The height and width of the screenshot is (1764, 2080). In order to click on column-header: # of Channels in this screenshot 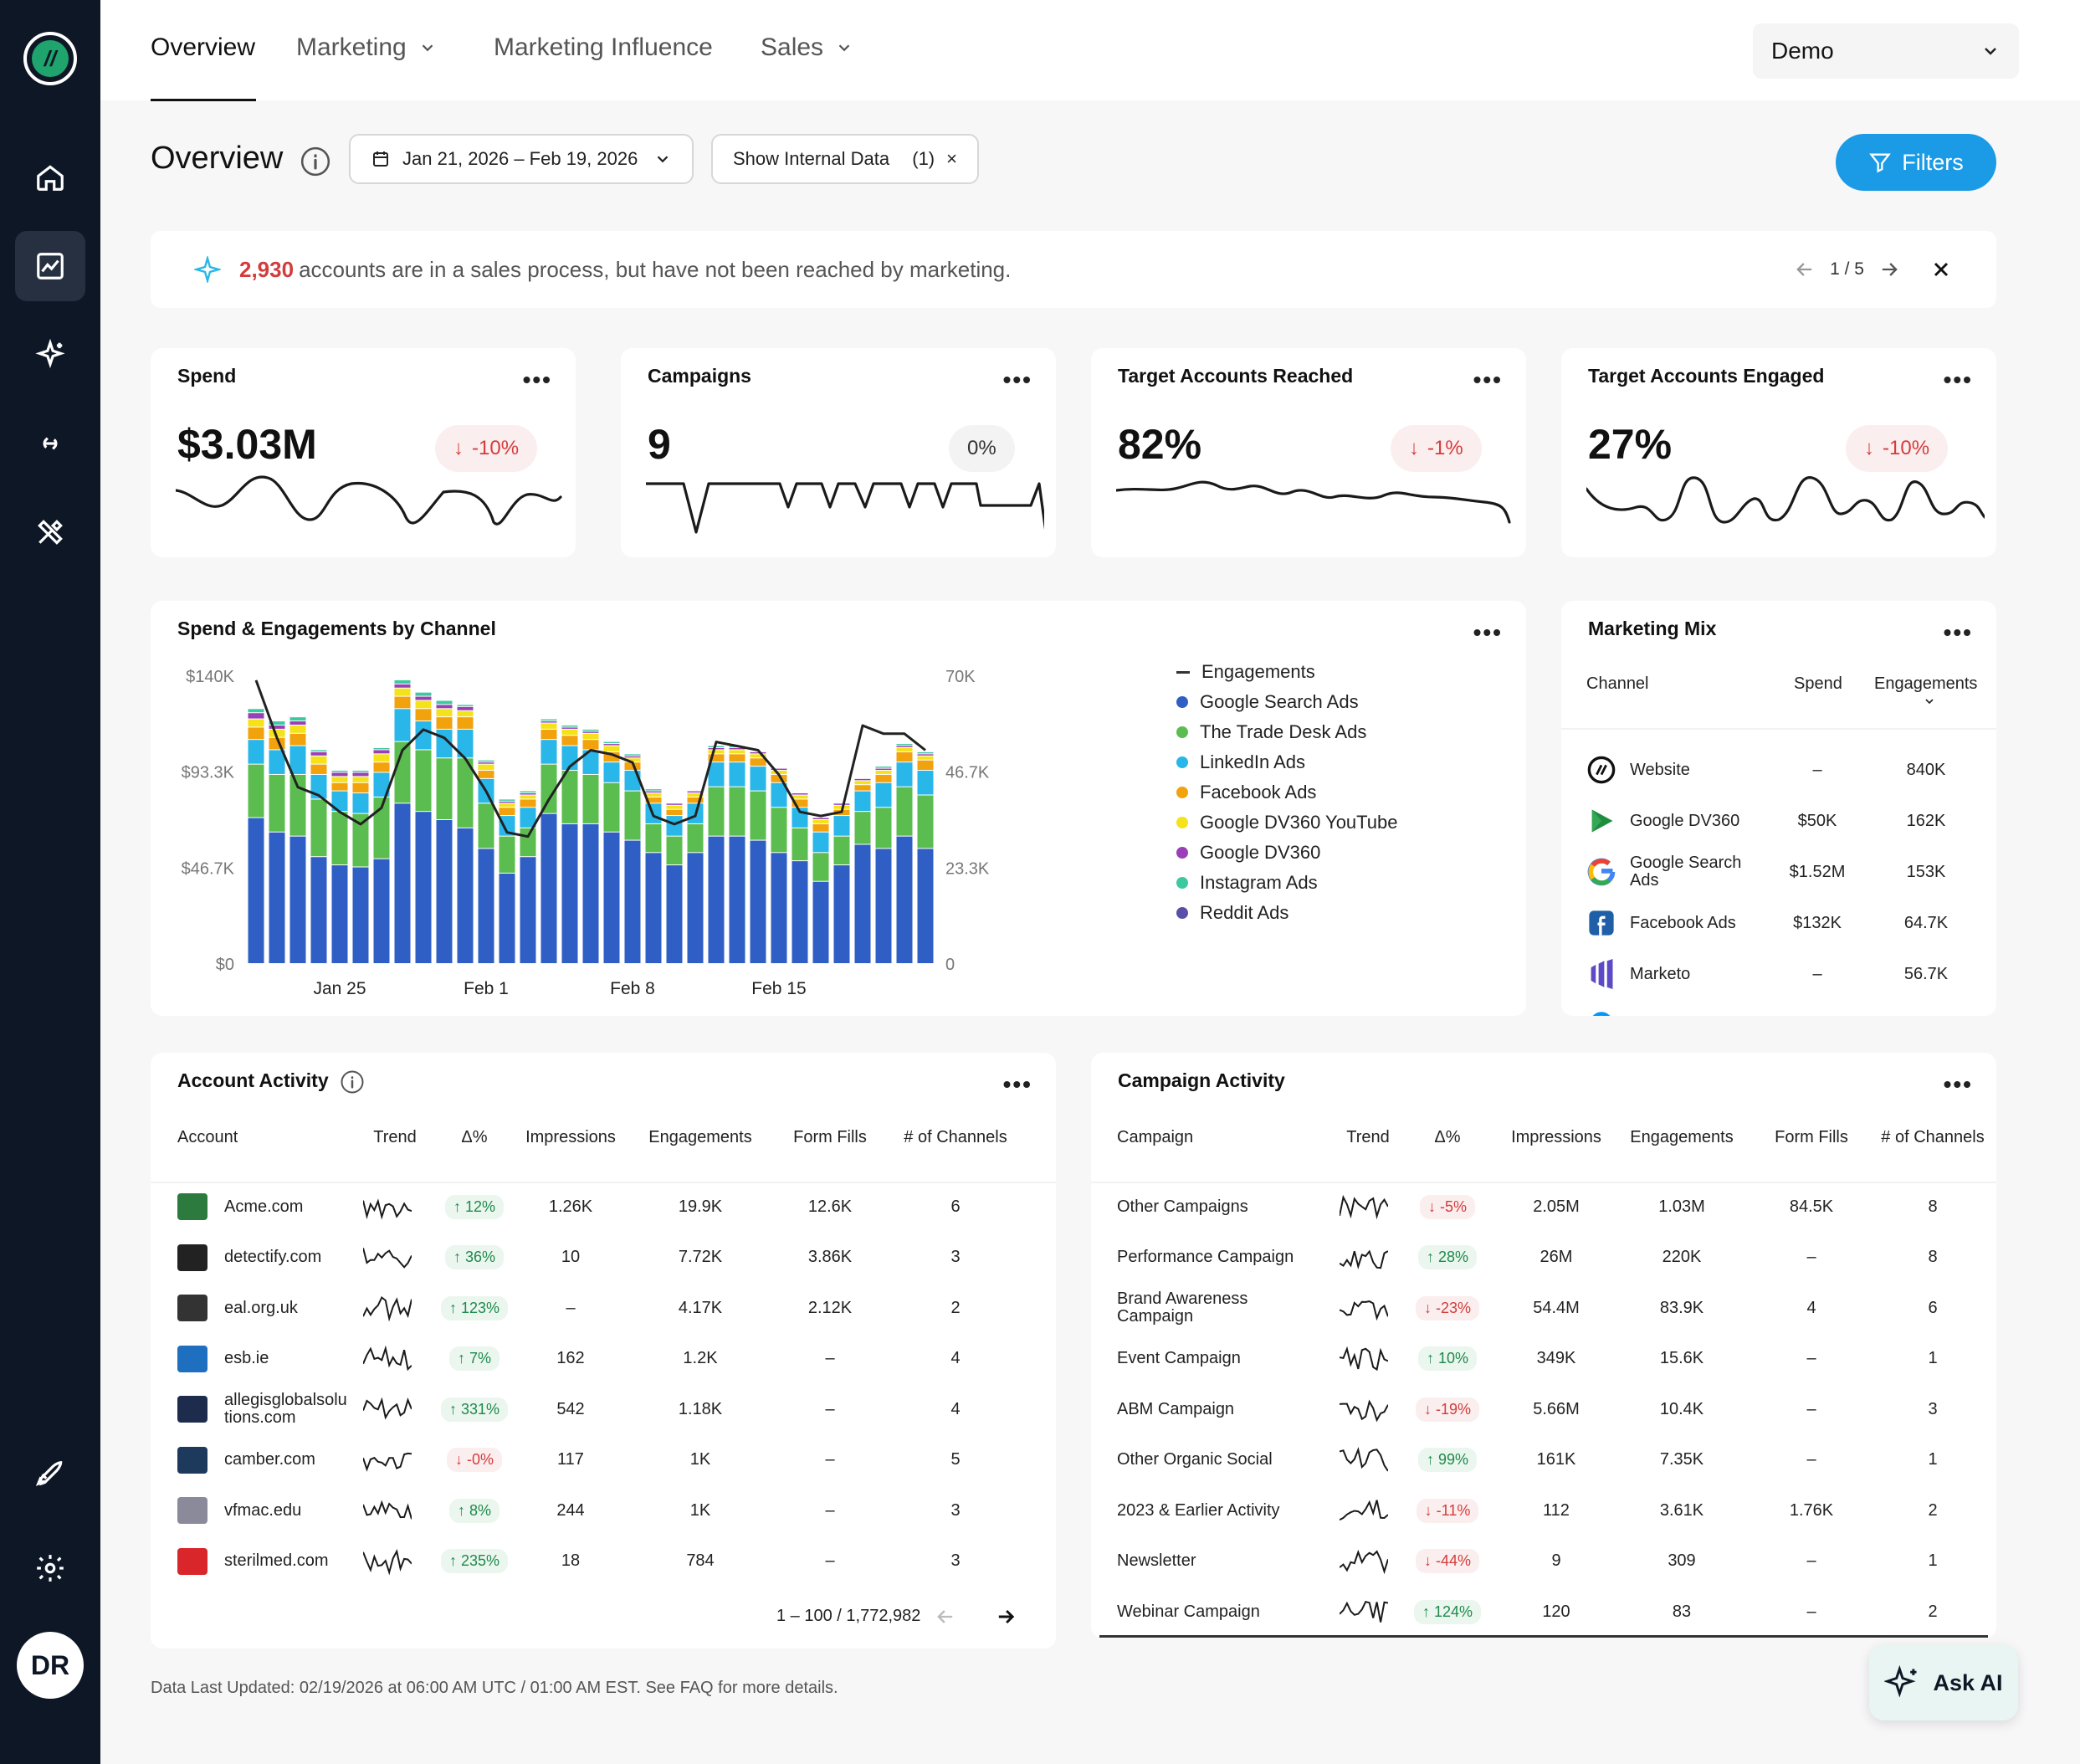, I will do `click(1933, 1137)`.